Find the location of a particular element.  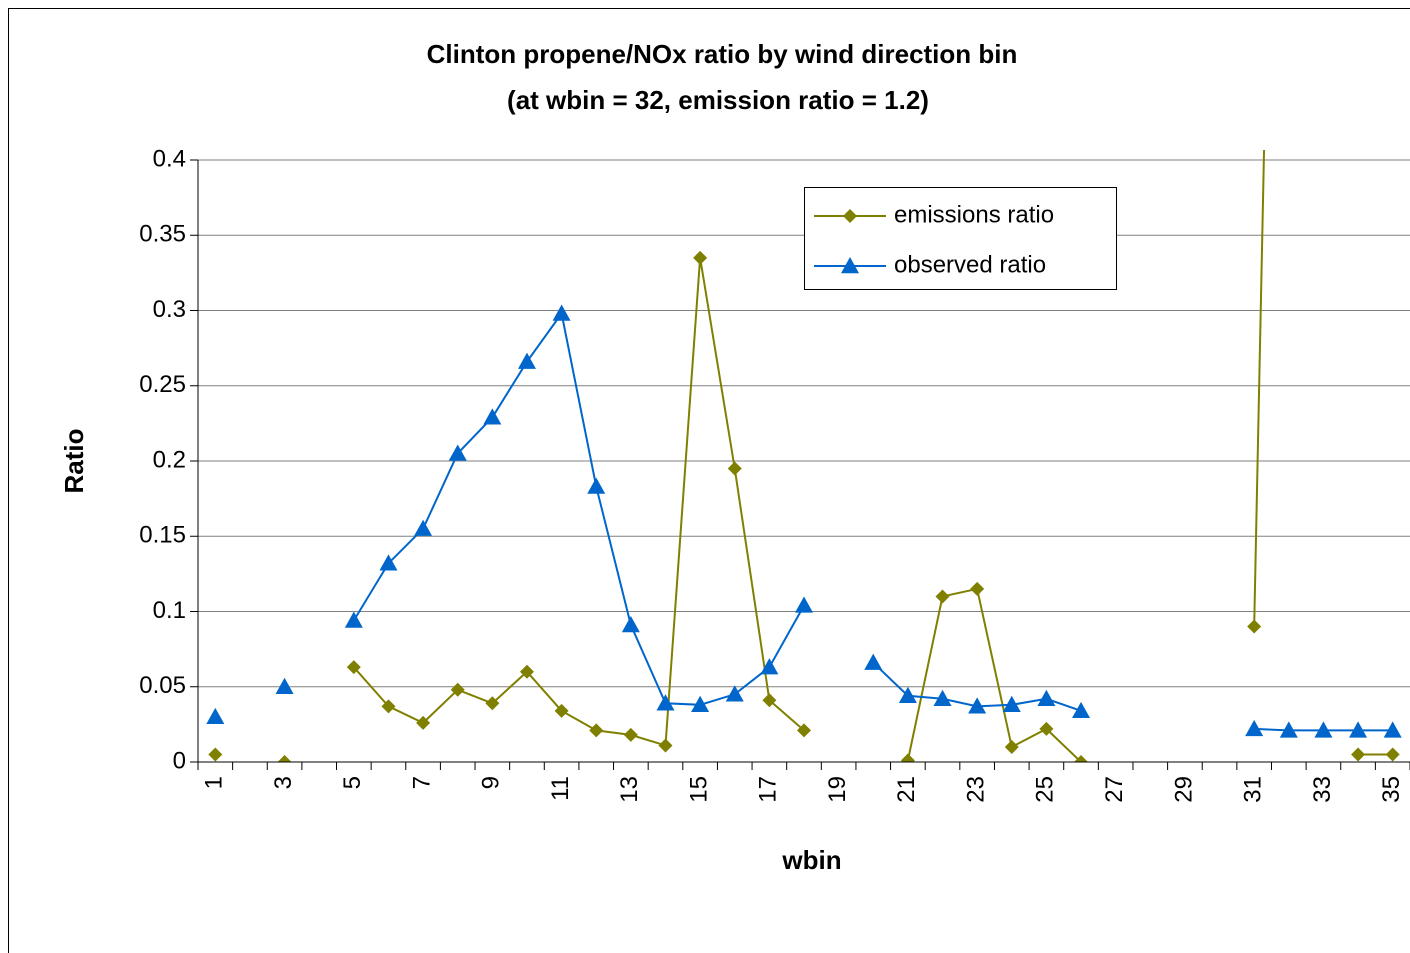

y-tick-label: 0.3 is located at coordinates (169, 309).